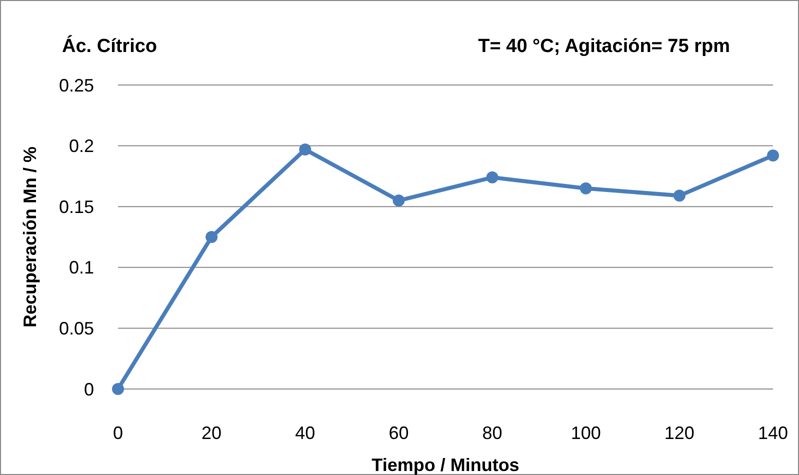 The width and height of the screenshot is (799, 475). I want to click on y-tick-label: 0.25, so click(76, 85).